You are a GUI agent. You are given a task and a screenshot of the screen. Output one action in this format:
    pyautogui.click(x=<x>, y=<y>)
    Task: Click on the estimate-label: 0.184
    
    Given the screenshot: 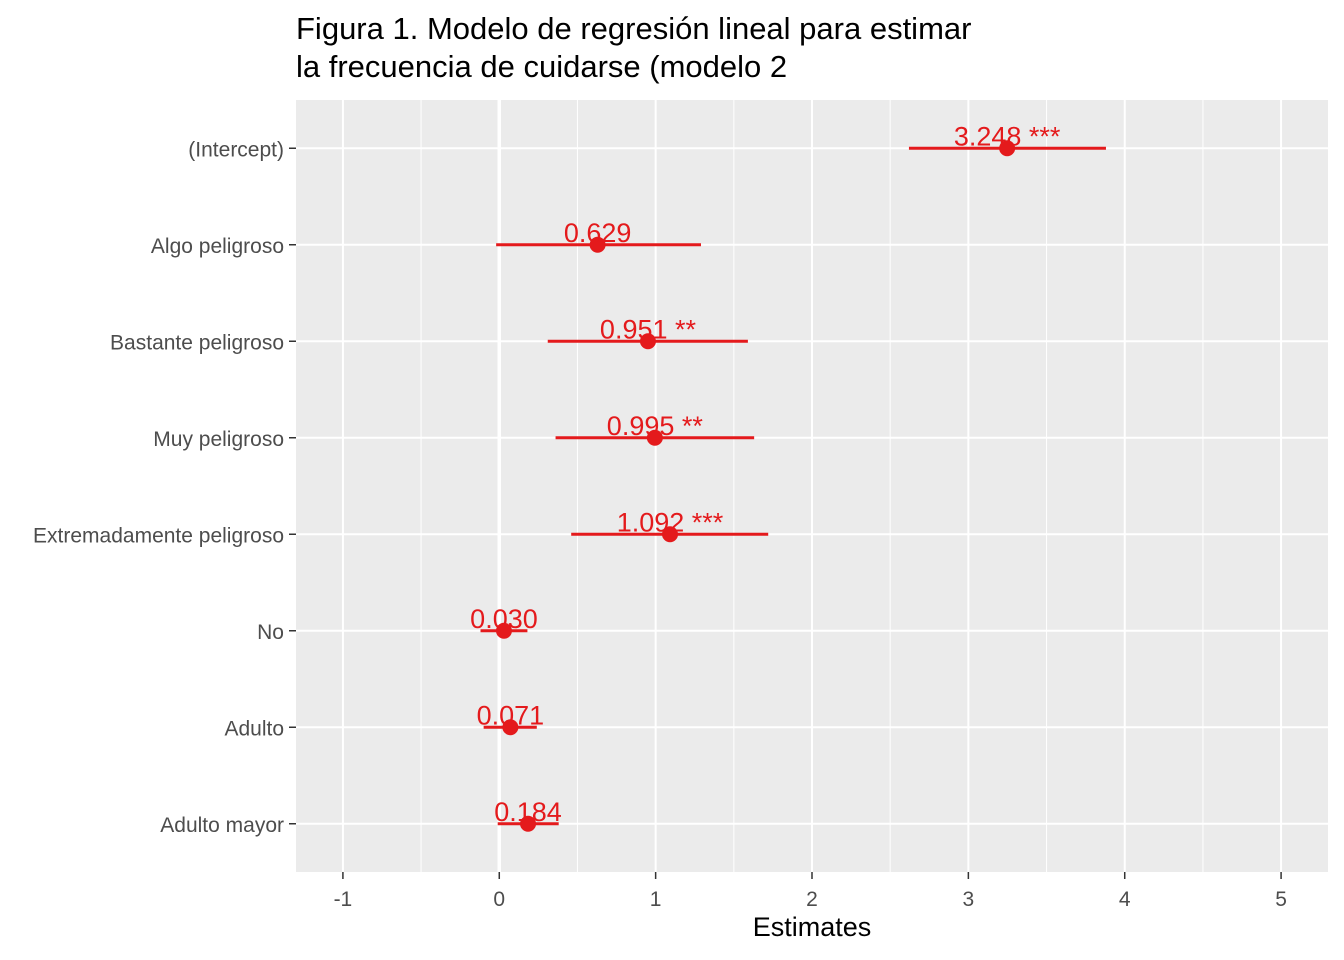 What is the action you would take?
    pyautogui.click(x=528, y=812)
    